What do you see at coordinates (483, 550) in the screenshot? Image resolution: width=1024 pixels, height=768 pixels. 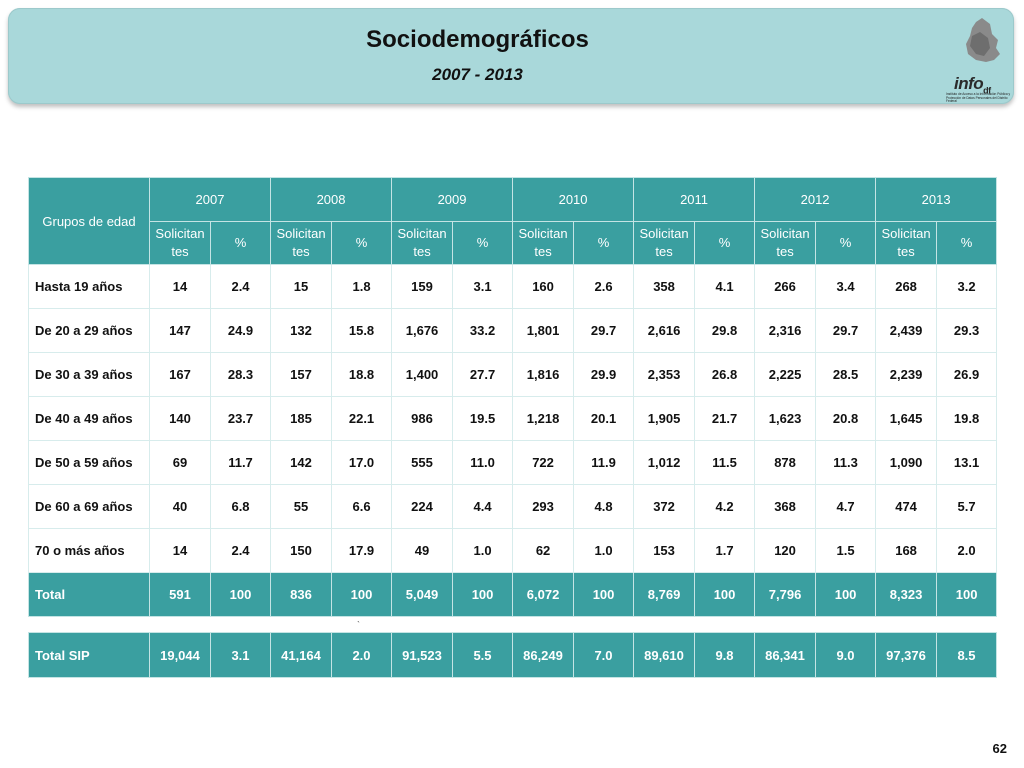 I see `percent-cell: 1.0` at bounding box center [483, 550].